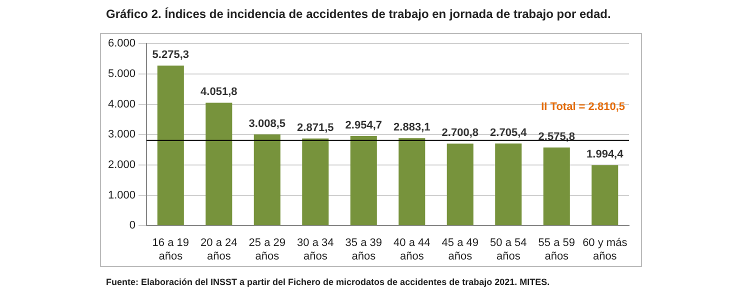 This screenshot has height=305, width=744. Describe the element at coordinates (556, 249) in the screenshot. I see `x-tick-label: 55 a 59 años` at that location.